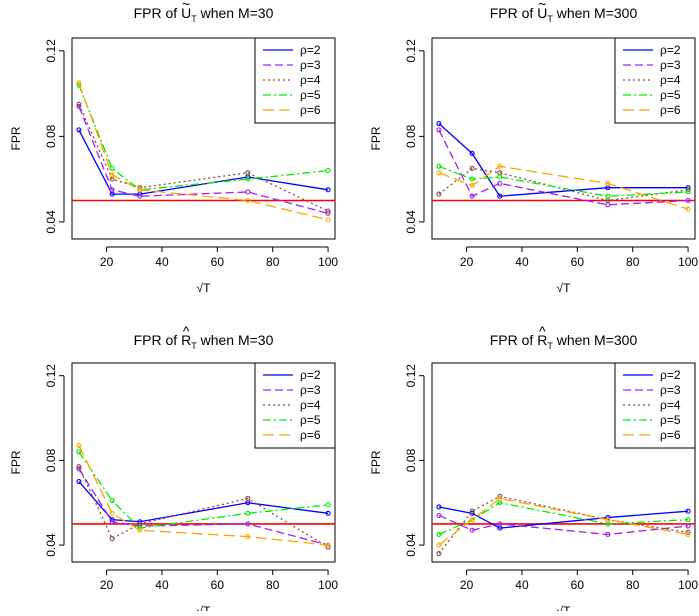 The width and height of the screenshot is (699, 616). Describe the element at coordinates (542, 340) in the screenshot. I see `title-letter: R` at that location.